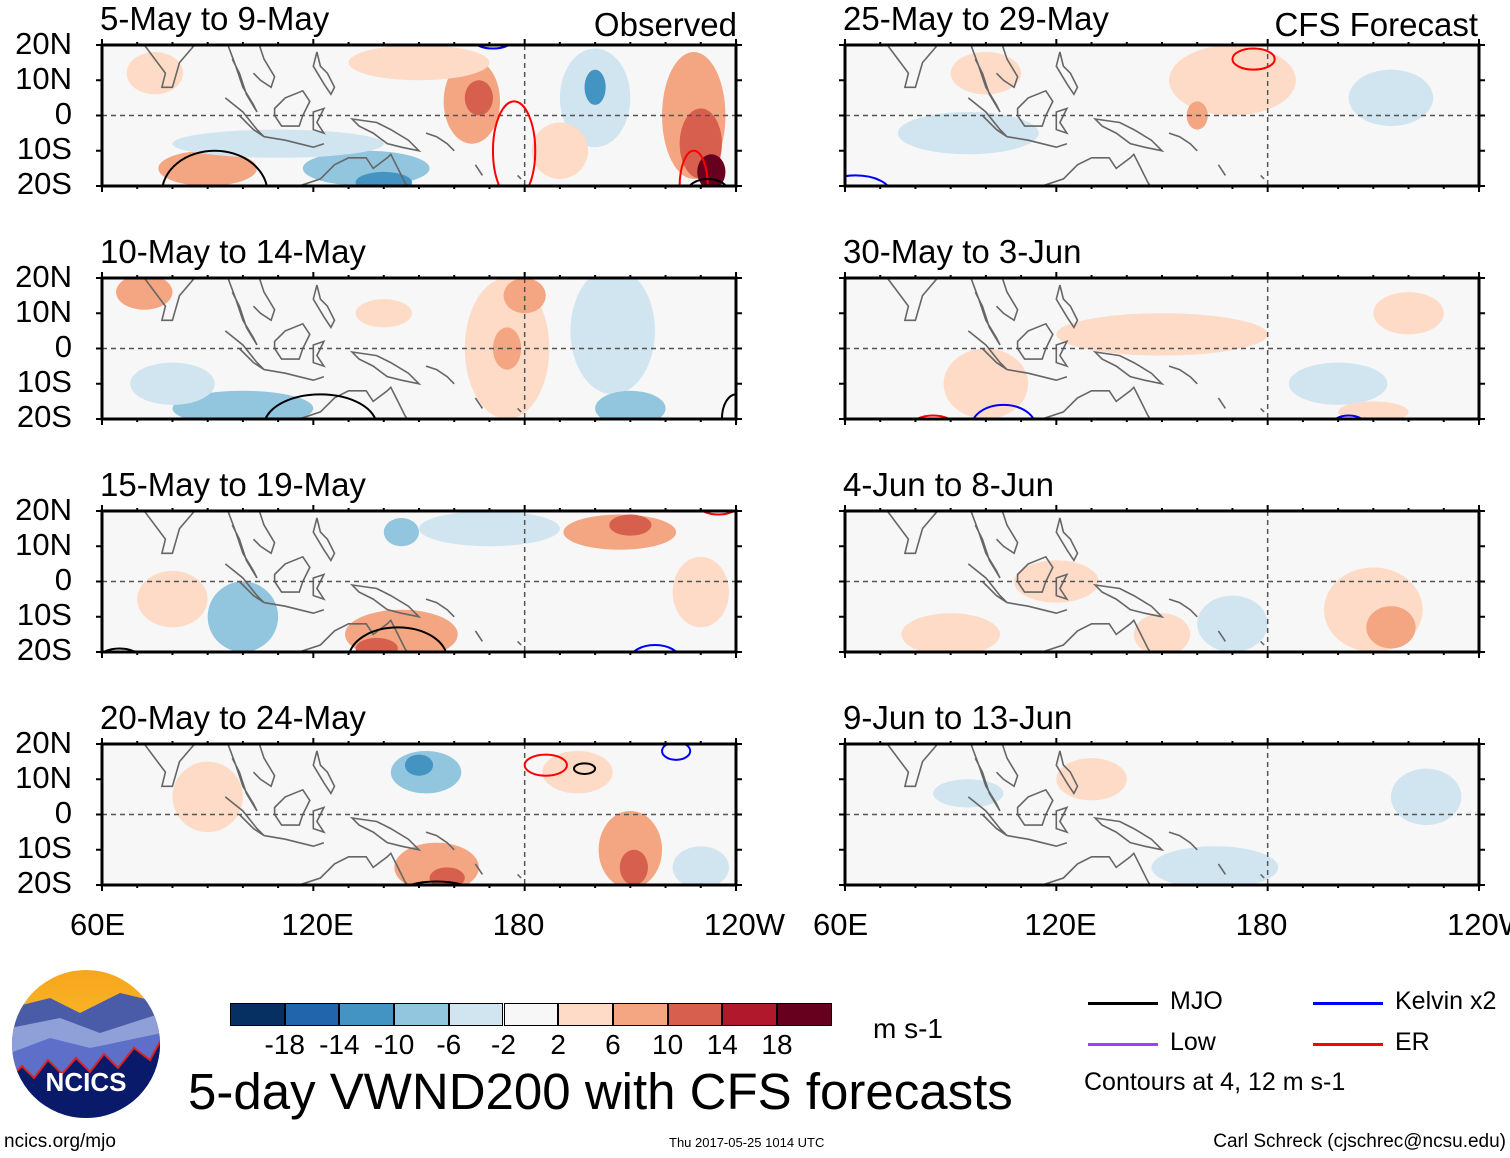 This screenshot has width=1510, height=1158. What do you see at coordinates (1348, 1044) in the screenshot?
I see `legend-line` at bounding box center [1348, 1044].